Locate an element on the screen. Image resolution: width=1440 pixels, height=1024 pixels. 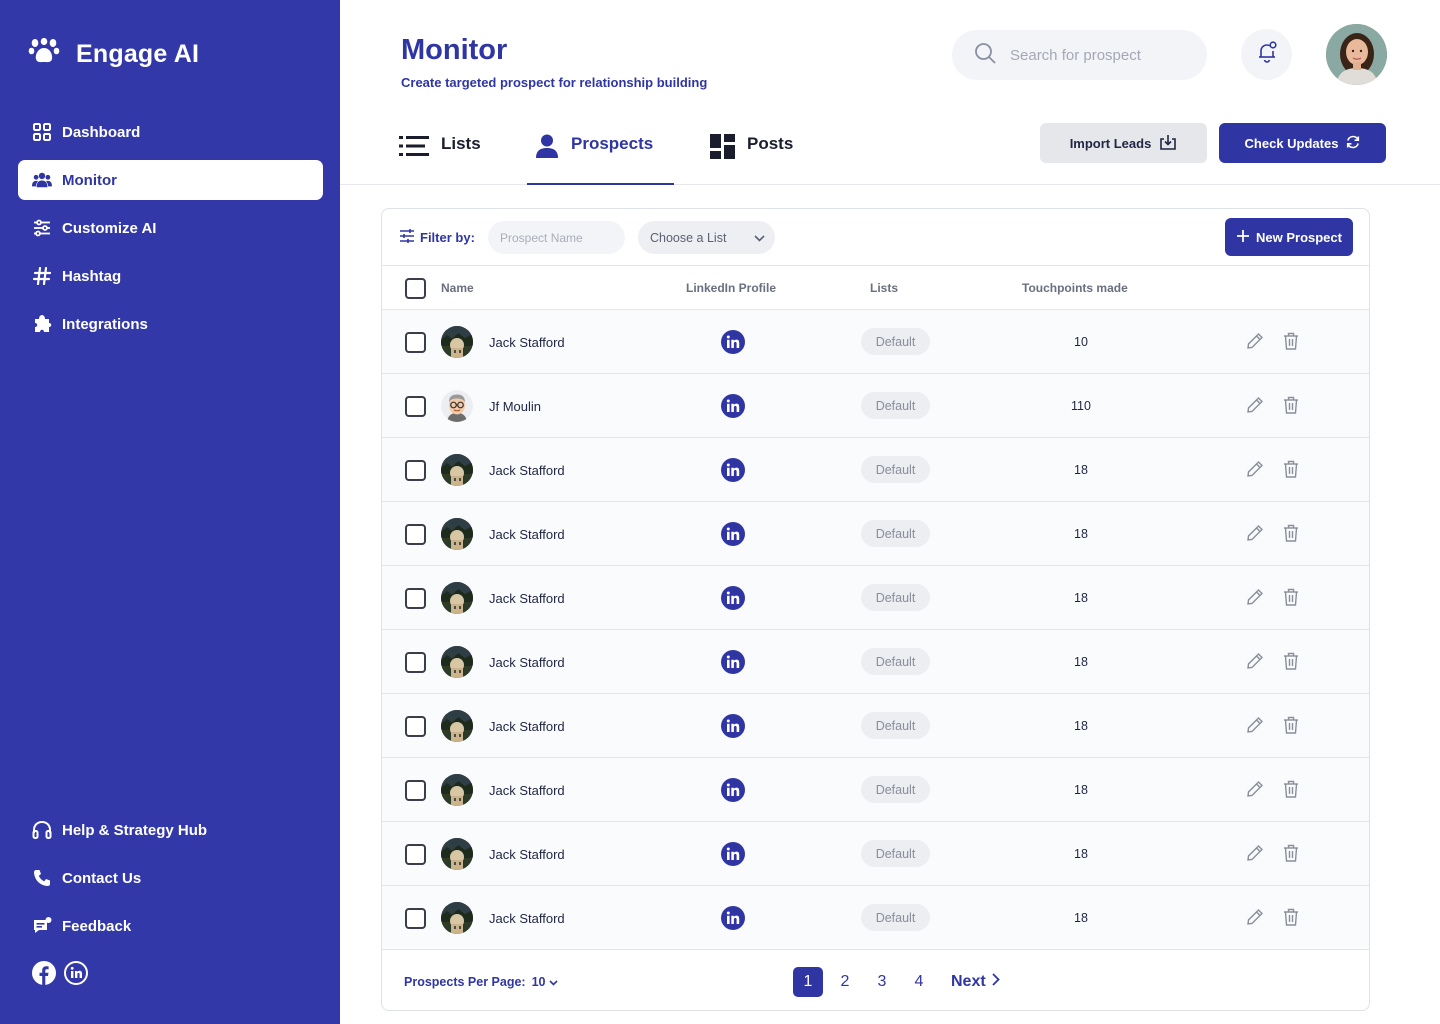
choose-list-select: Choose a List is located at coordinates (706, 237).